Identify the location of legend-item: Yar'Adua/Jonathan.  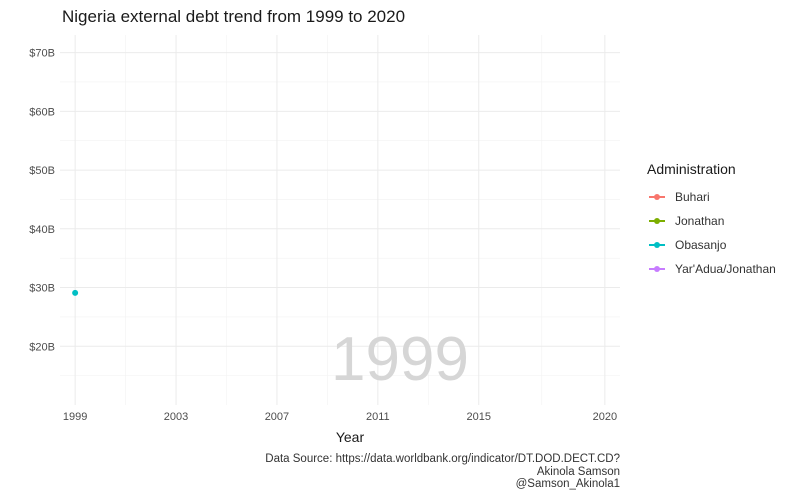
(722, 269).